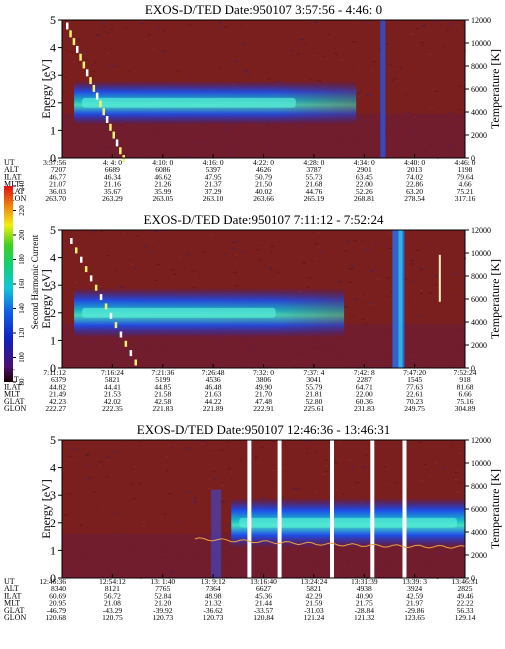 This screenshot has height=649, width=505. I want to click on ephemeris-cell: 35.99, so click(162, 191).